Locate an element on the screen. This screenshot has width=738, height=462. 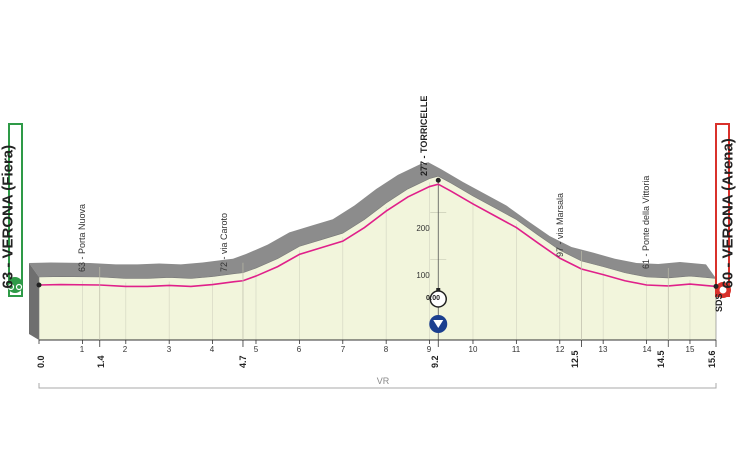
start-bar is located at coordinates (15, 210).